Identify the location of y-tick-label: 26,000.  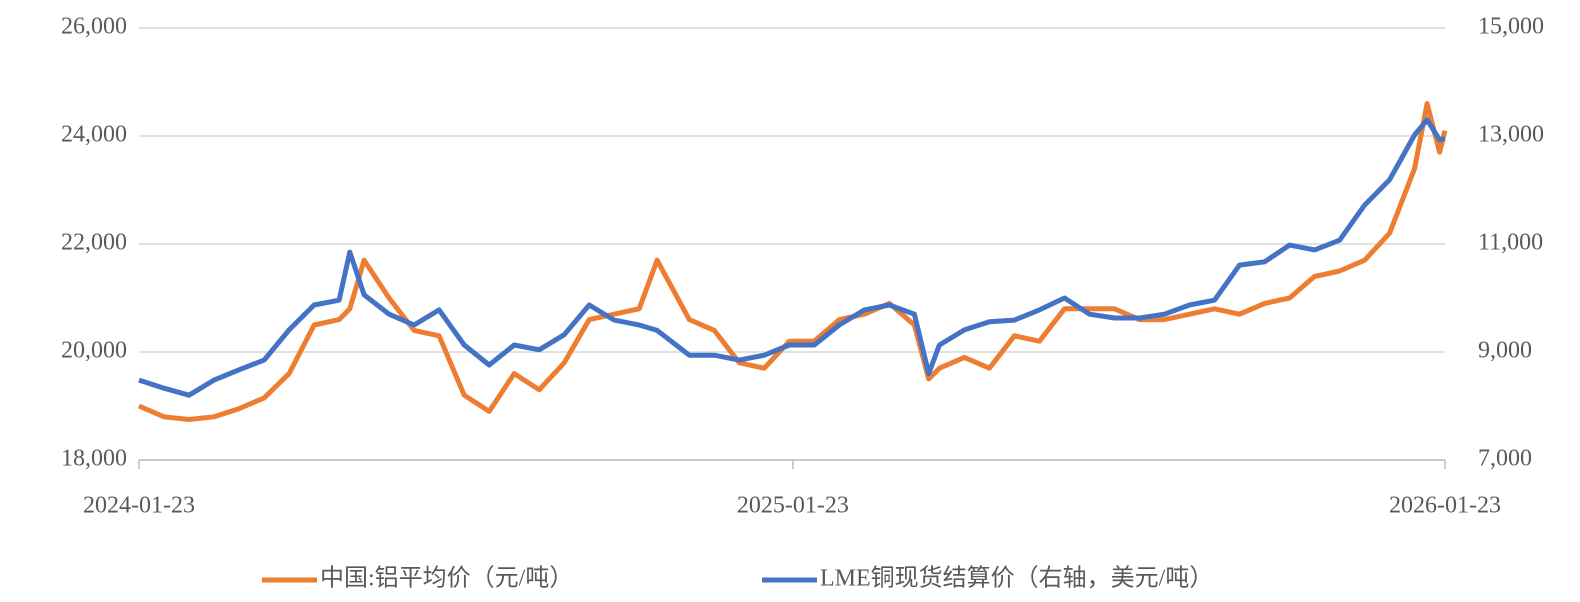
(94, 27).